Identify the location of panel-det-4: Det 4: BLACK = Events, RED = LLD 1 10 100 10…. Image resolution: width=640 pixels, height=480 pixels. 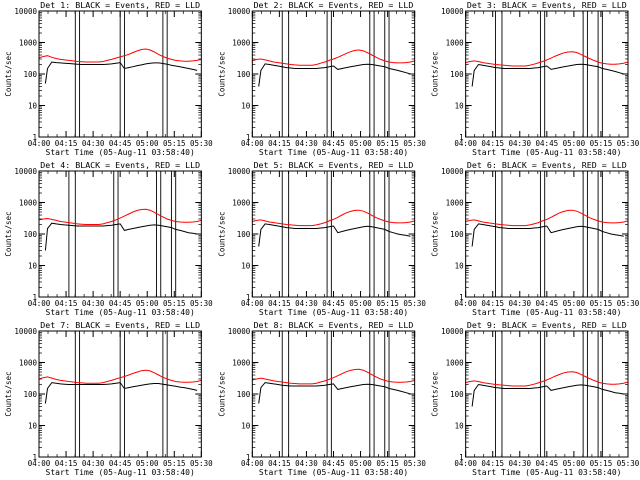
(108, 238).